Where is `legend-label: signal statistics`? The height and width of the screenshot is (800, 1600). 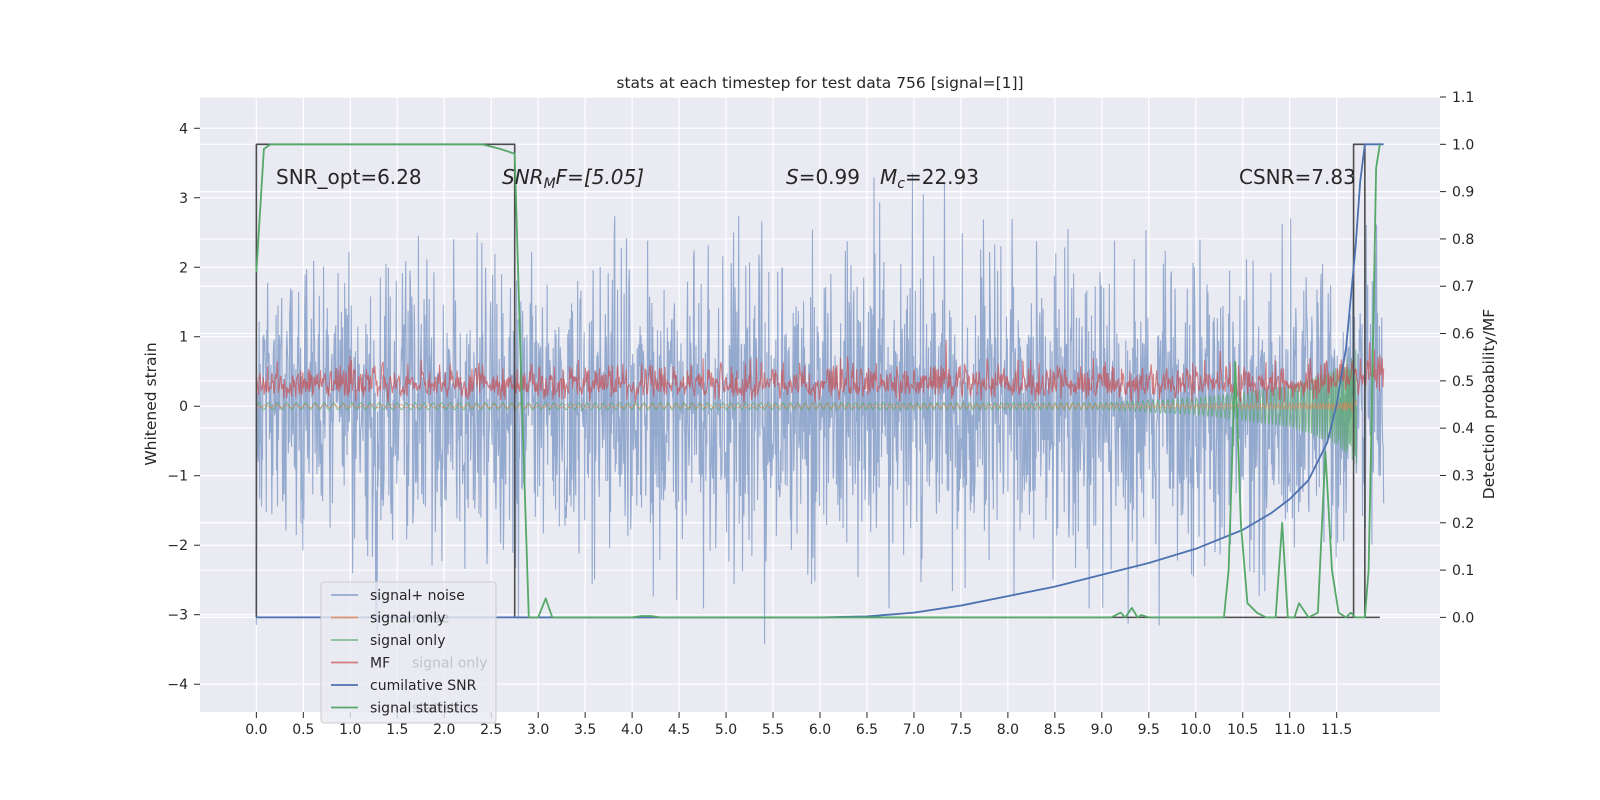 legend-label: signal statistics is located at coordinates (424, 709).